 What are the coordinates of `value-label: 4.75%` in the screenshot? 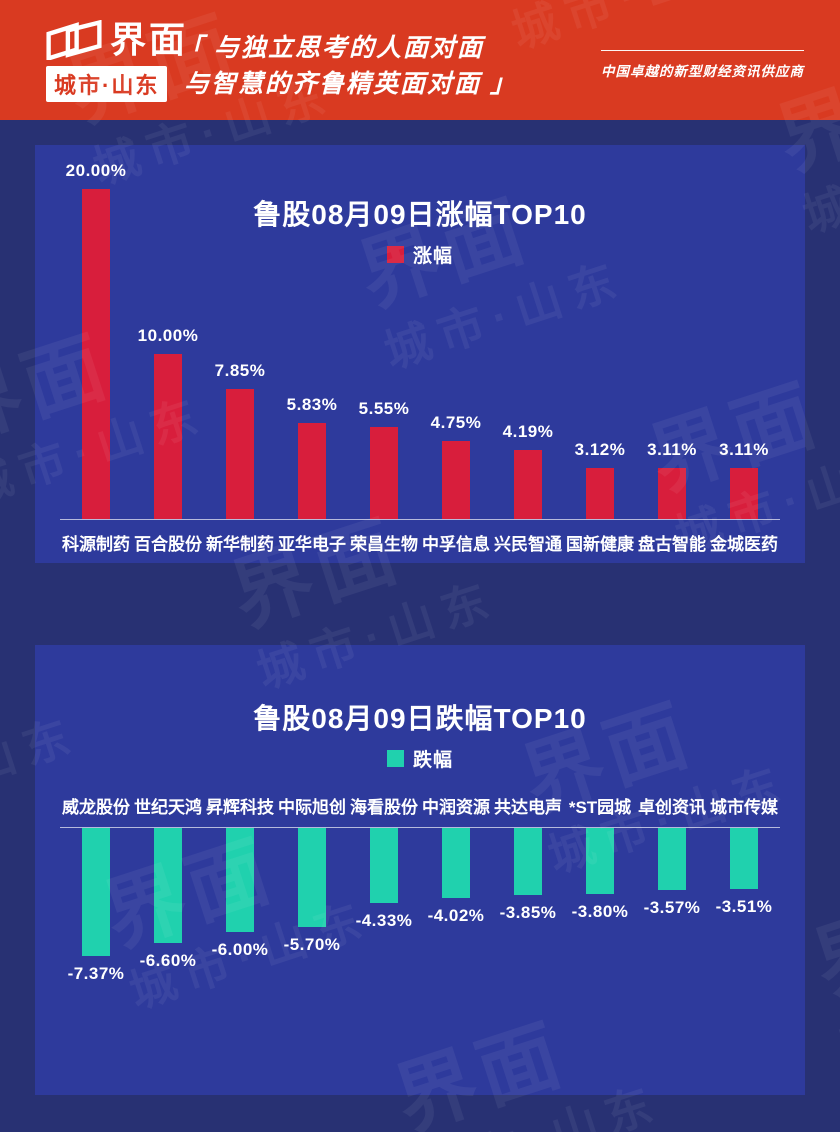 It's located at (456, 422).